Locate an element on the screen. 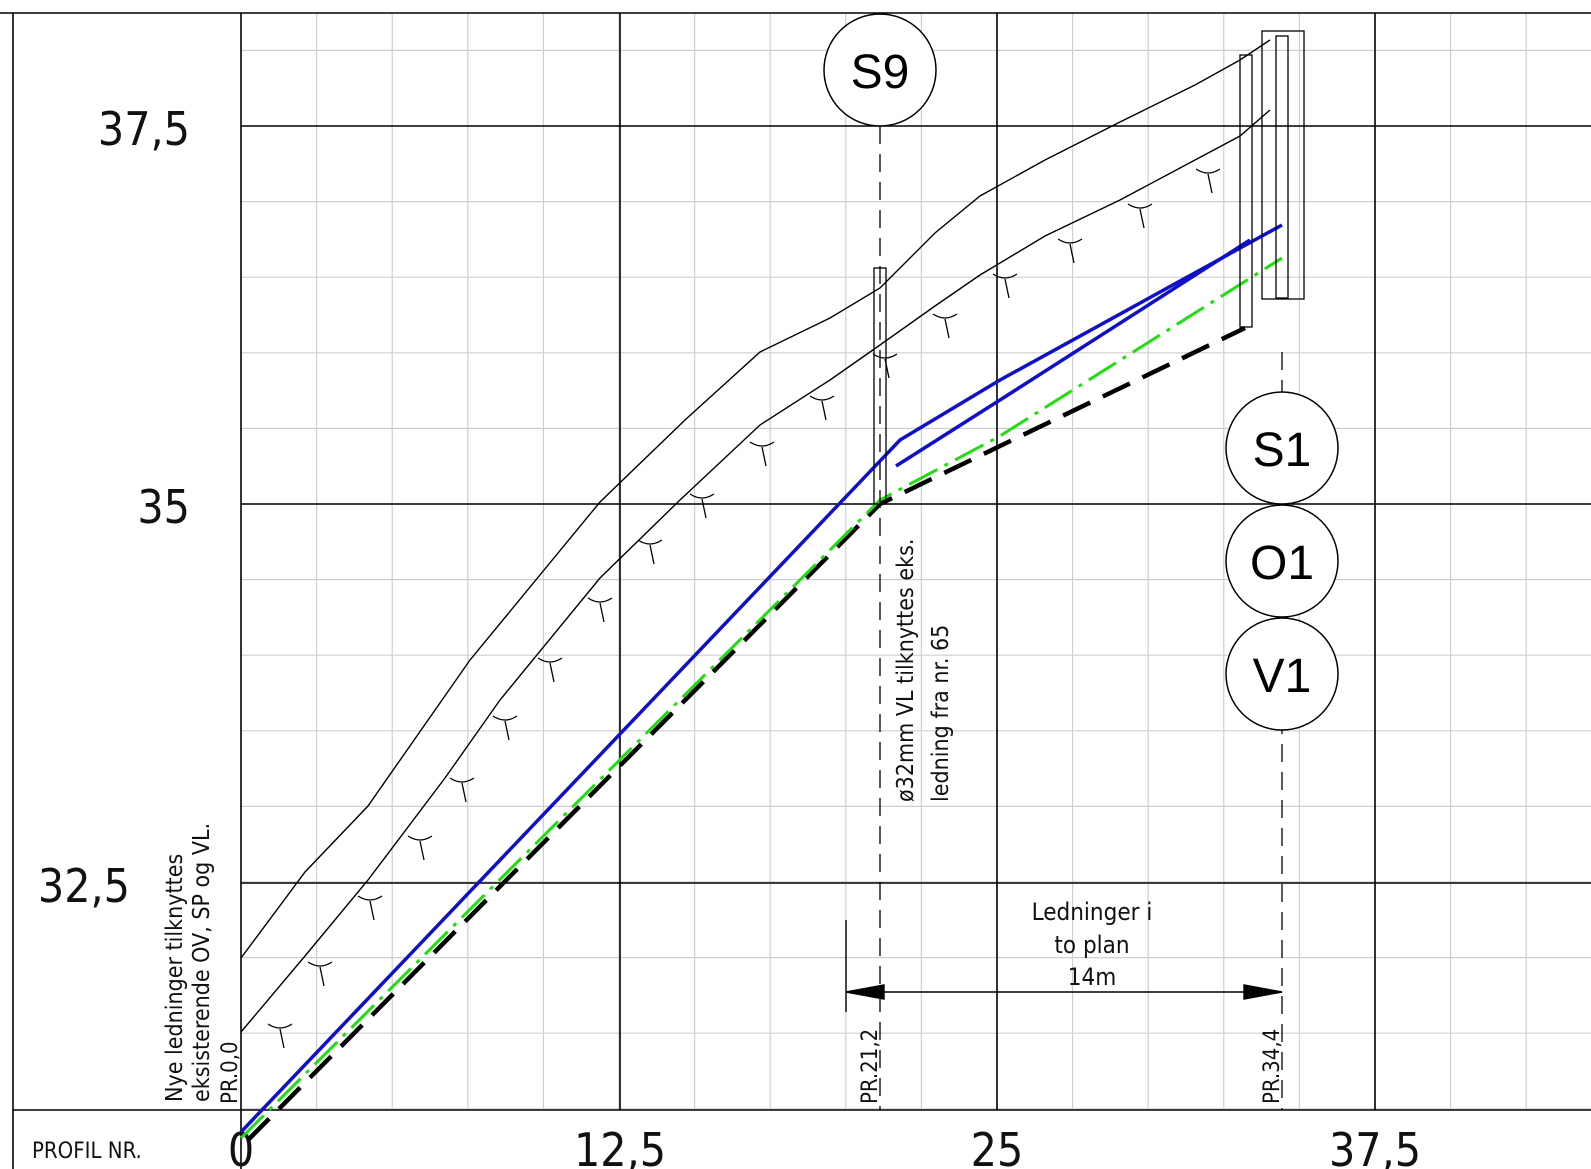 The image size is (1591, 1169). mid-note-line2: ledning fra nr. 65 is located at coordinates (941, 713).